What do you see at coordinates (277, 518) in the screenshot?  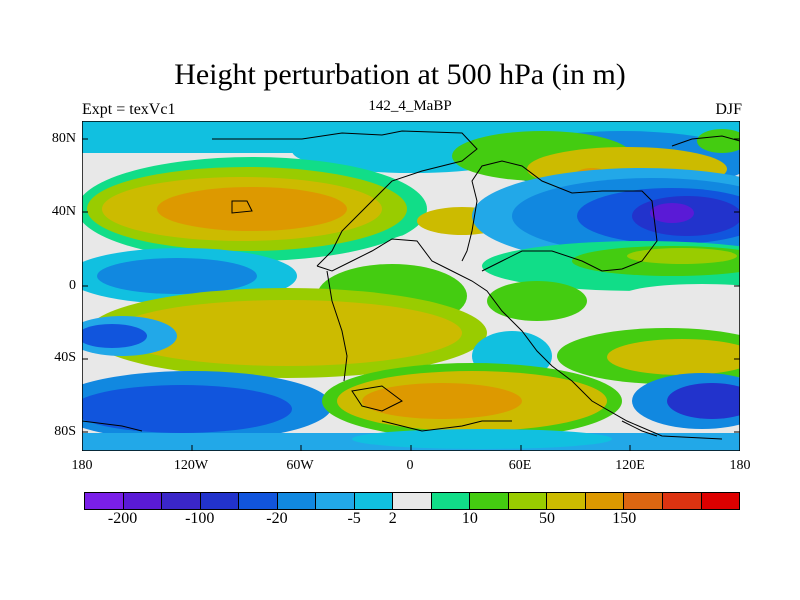 I see `colorbar-label: -20` at bounding box center [277, 518].